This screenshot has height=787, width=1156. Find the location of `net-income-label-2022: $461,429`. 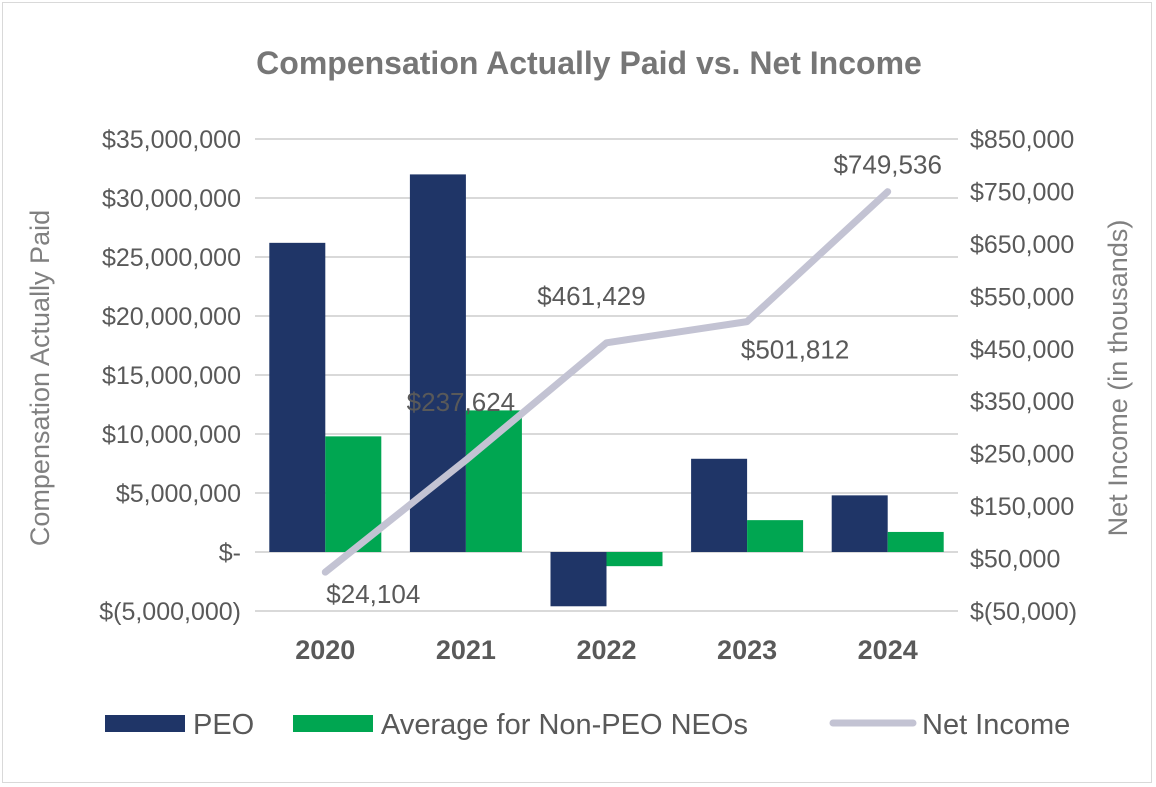

net-income-label-2022: $461,429 is located at coordinates (591, 296).